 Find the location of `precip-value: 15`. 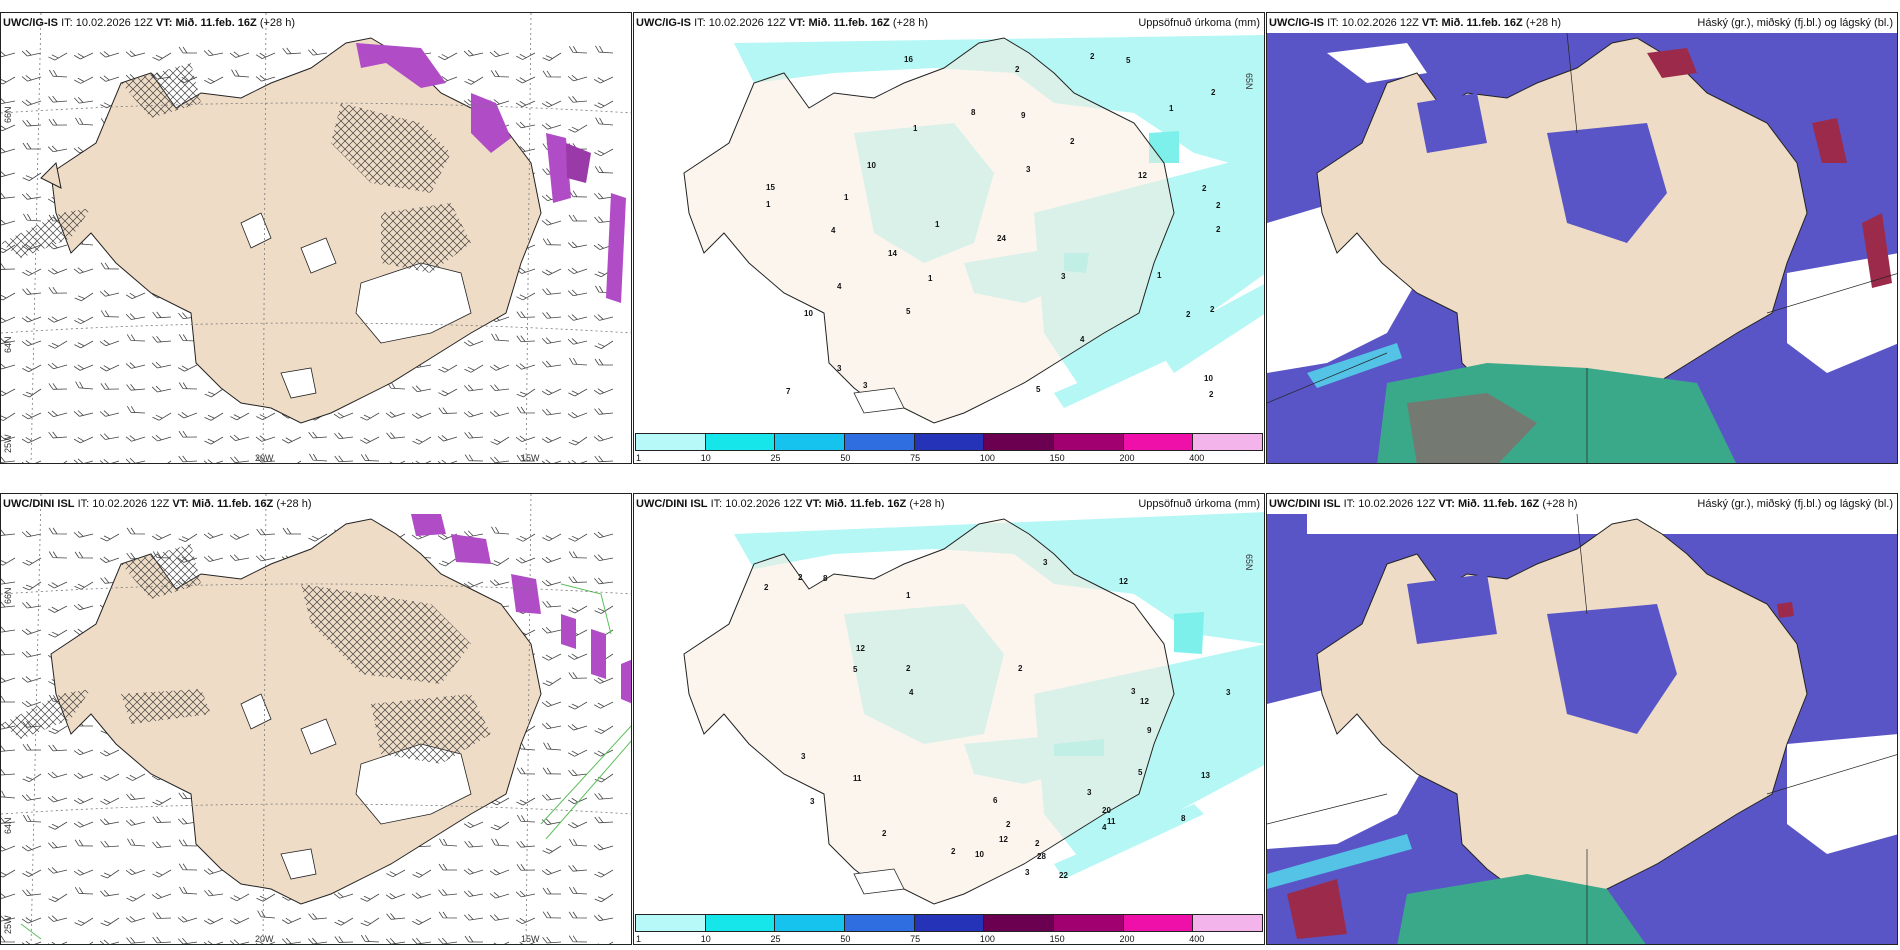

precip-value: 15 is located at coordinates (770, 187).